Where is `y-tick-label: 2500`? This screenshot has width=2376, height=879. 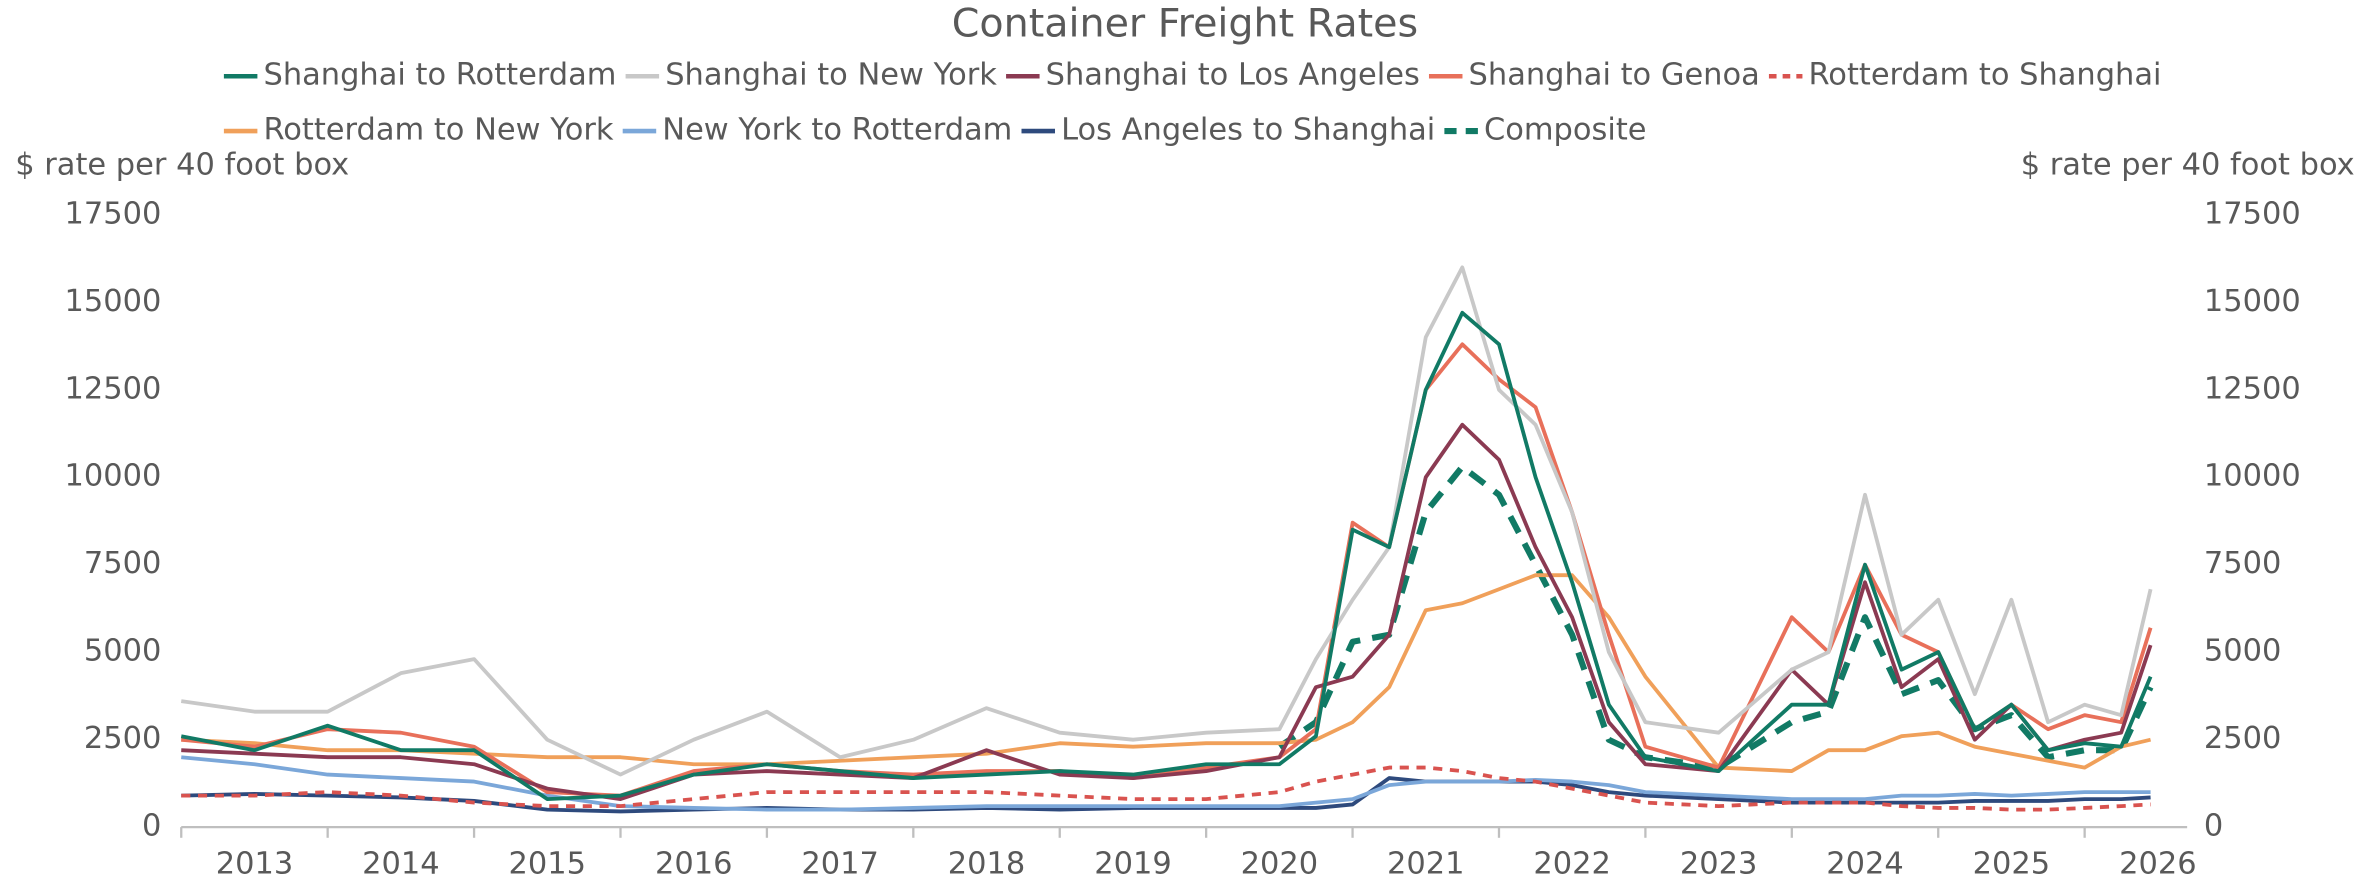 y-tick-label: 2500 is located at coordinates (123, 738).